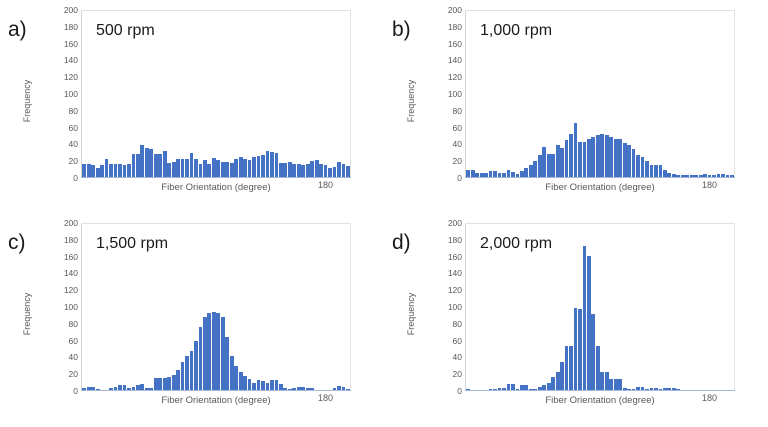  I want to click on panel-b-x-max-tick: 180, so click(710, 185).